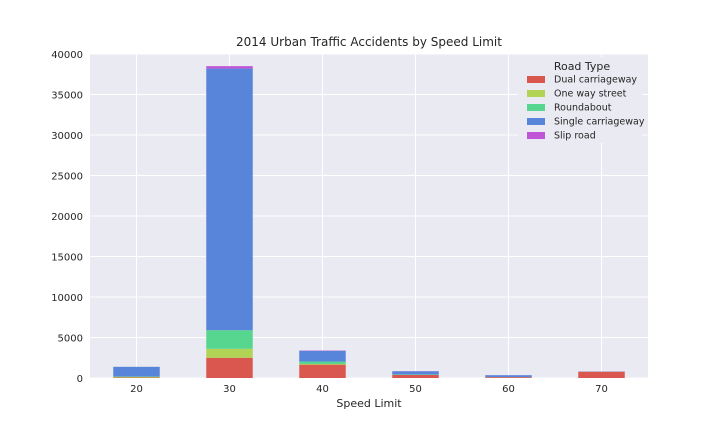 The height and width of the screenshot is (436, 720). What do you see at coordinates (67, 177) in the screenshot?
I see `y-tick-label: 25000` at bounding box center [67, 177].